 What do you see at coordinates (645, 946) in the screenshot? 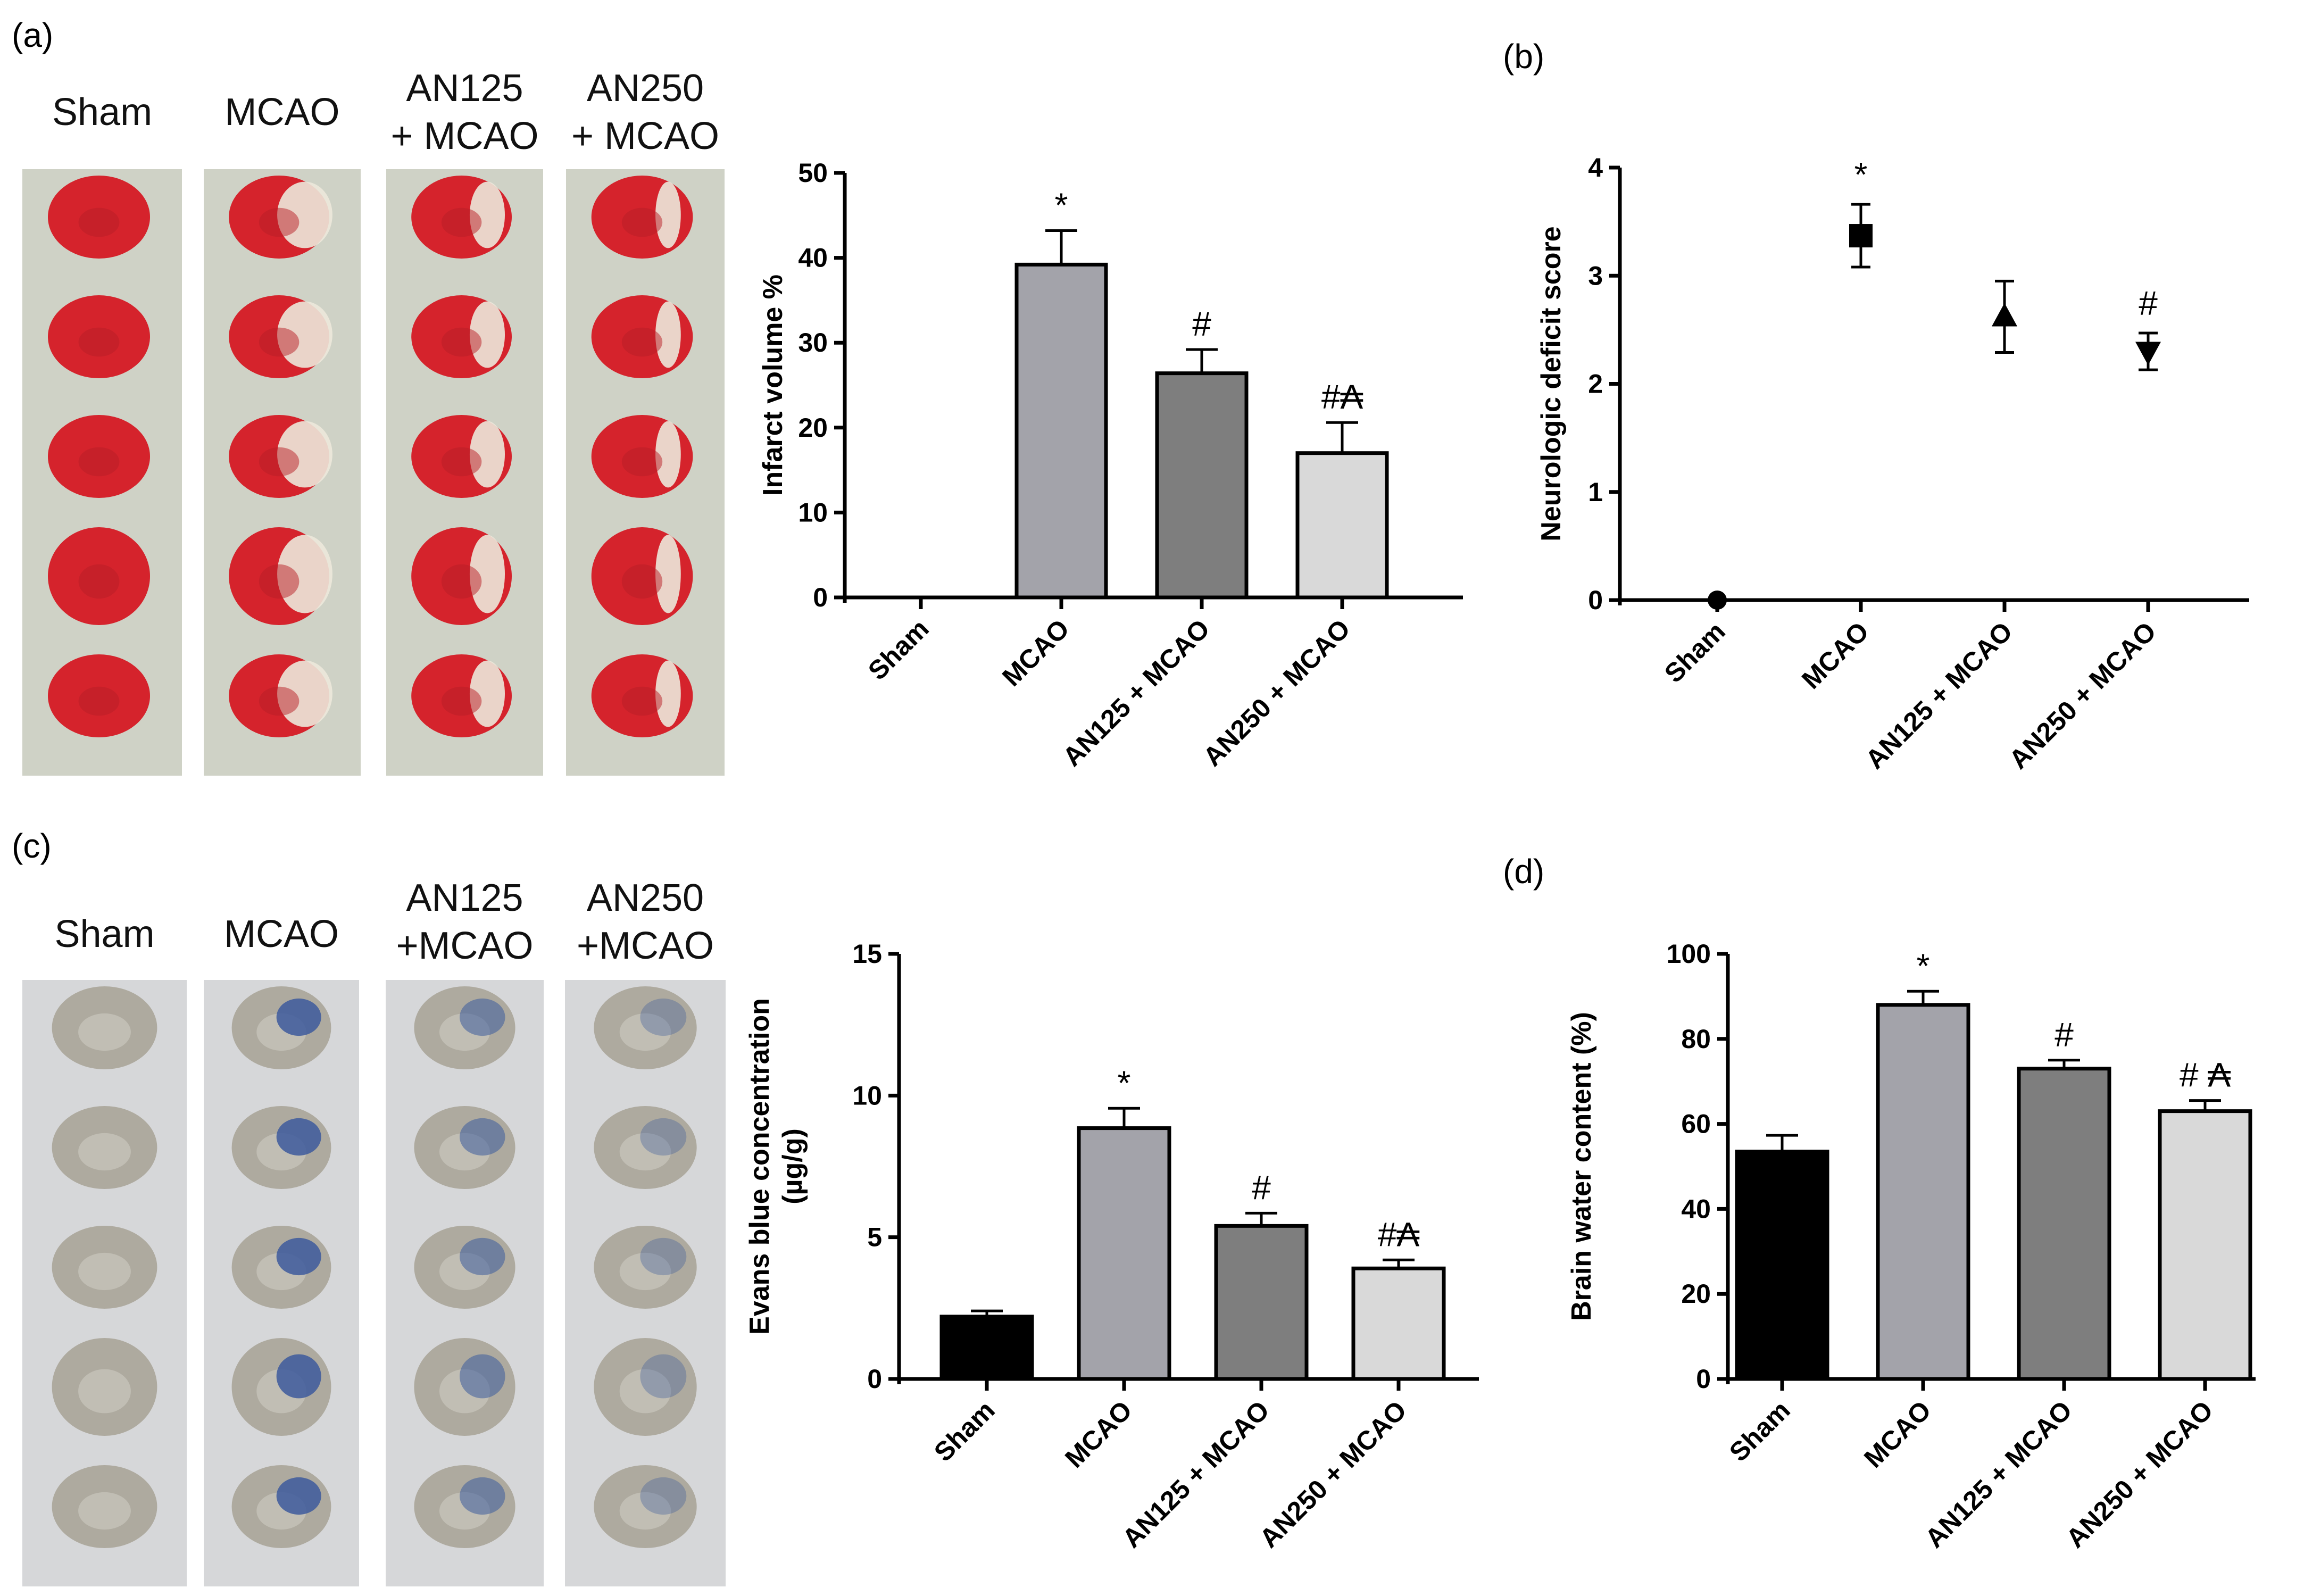
I see `photo-group-label: +MCAO` at bounding box center [645, 946].